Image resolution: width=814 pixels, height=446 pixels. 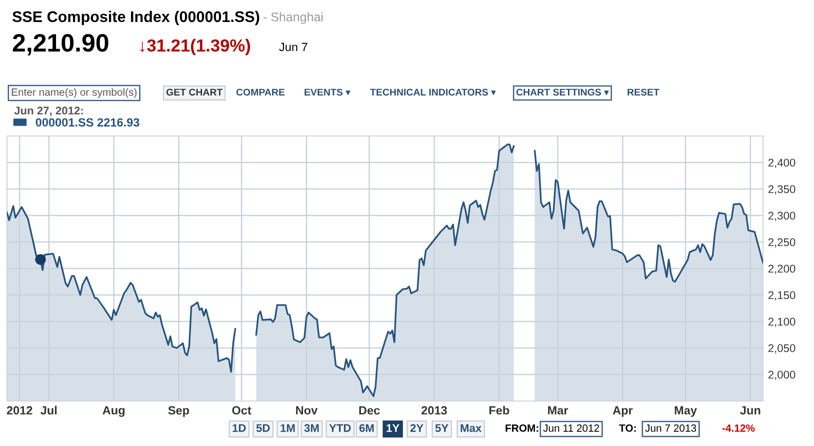 I want to click on chart-subtitle: - Shanghai, so click(x=293, y=18).